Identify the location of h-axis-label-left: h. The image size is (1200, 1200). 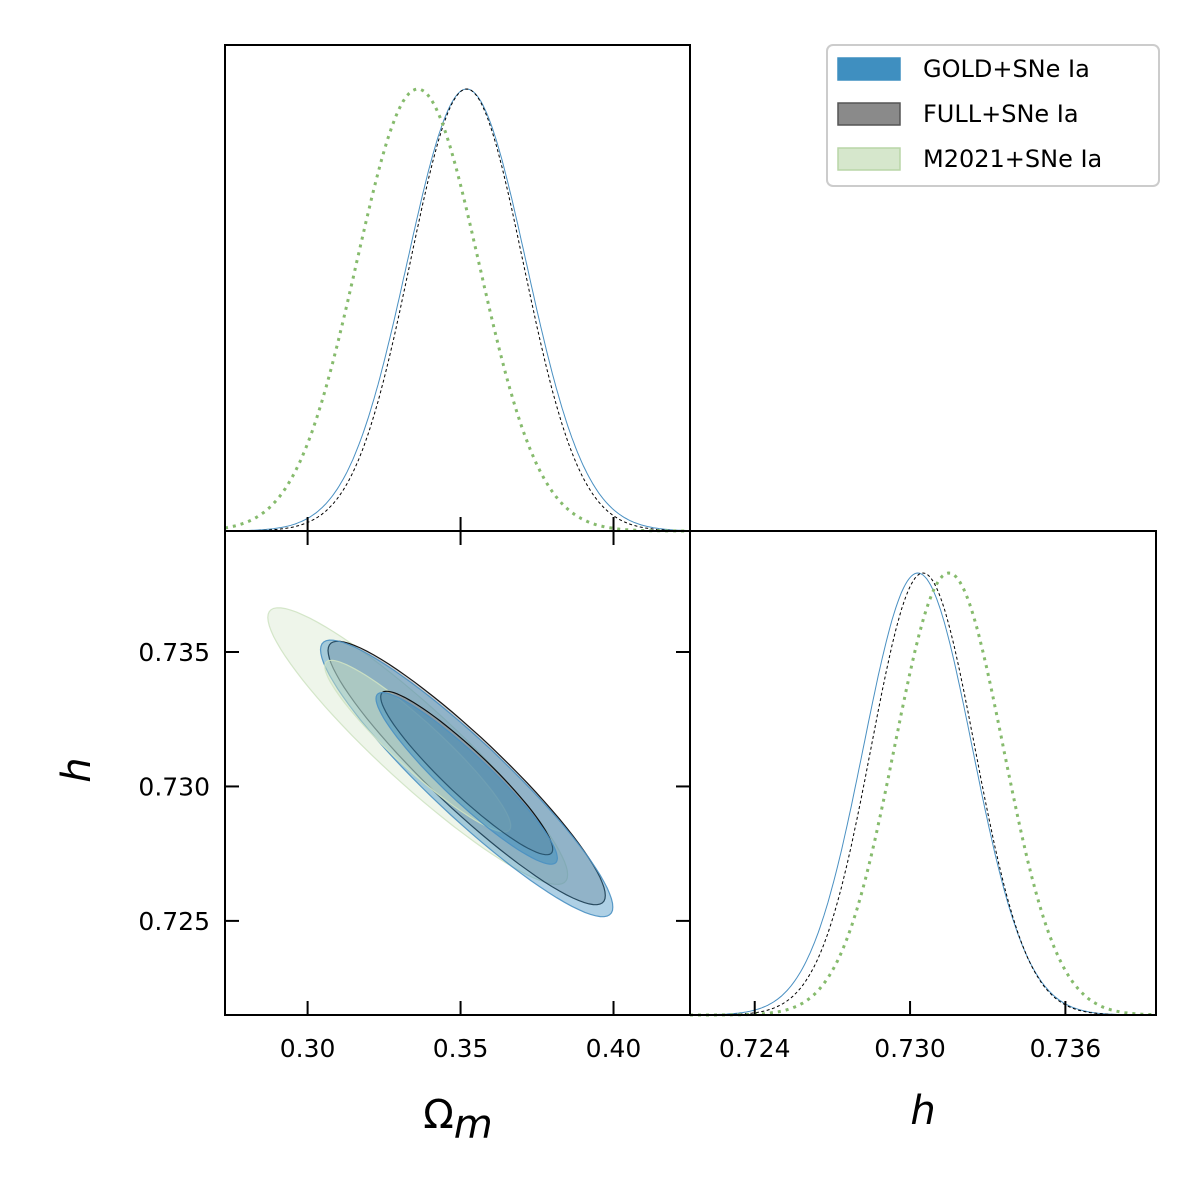
(77, 769).